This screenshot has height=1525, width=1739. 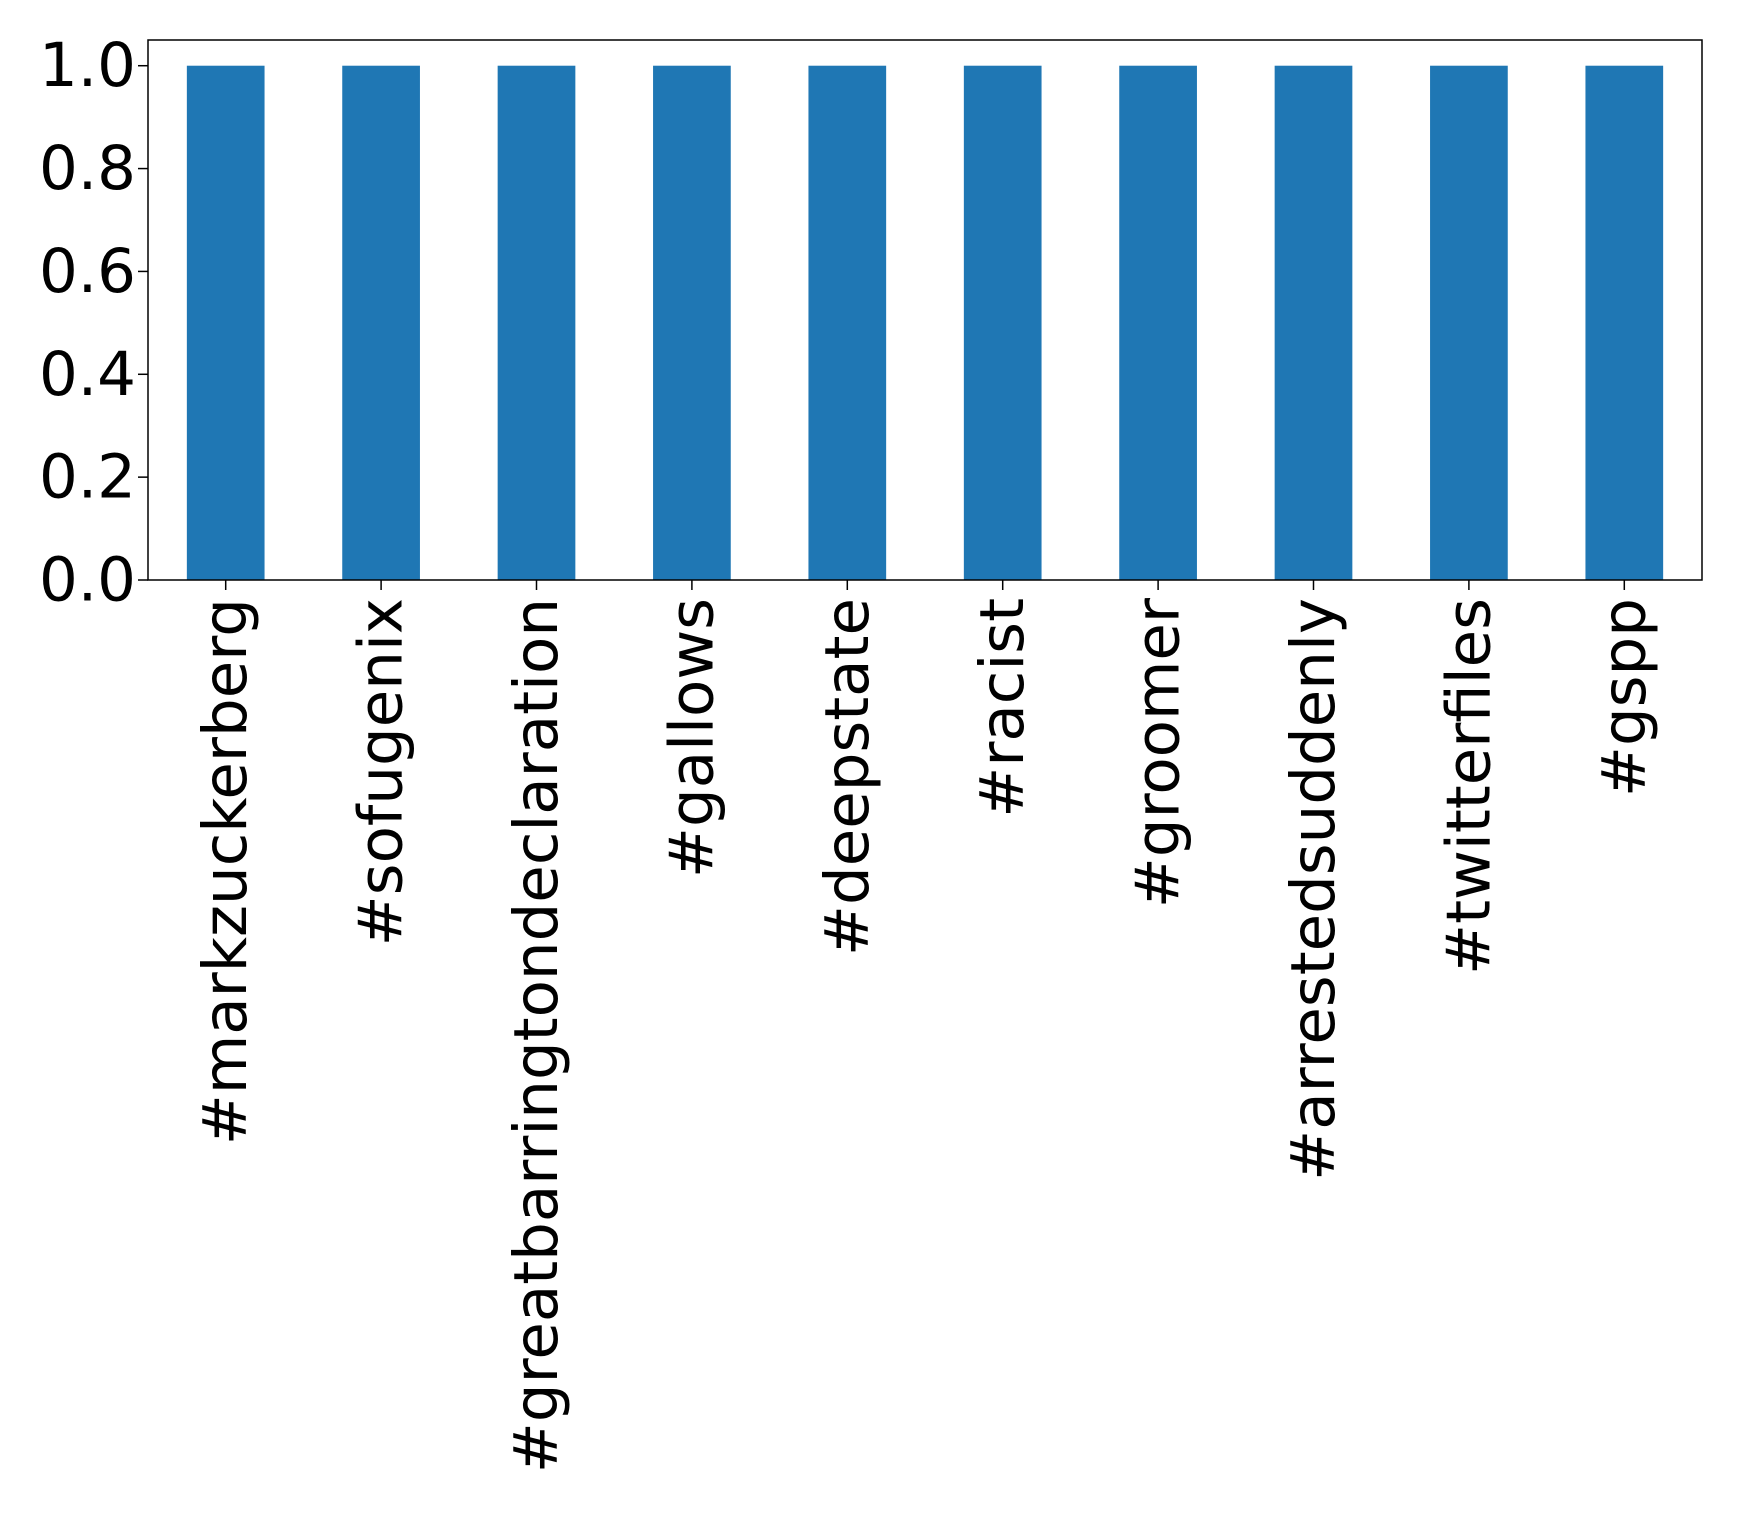 I want to click on x-tick-label: #gspp, so click(x=1624, y=697).